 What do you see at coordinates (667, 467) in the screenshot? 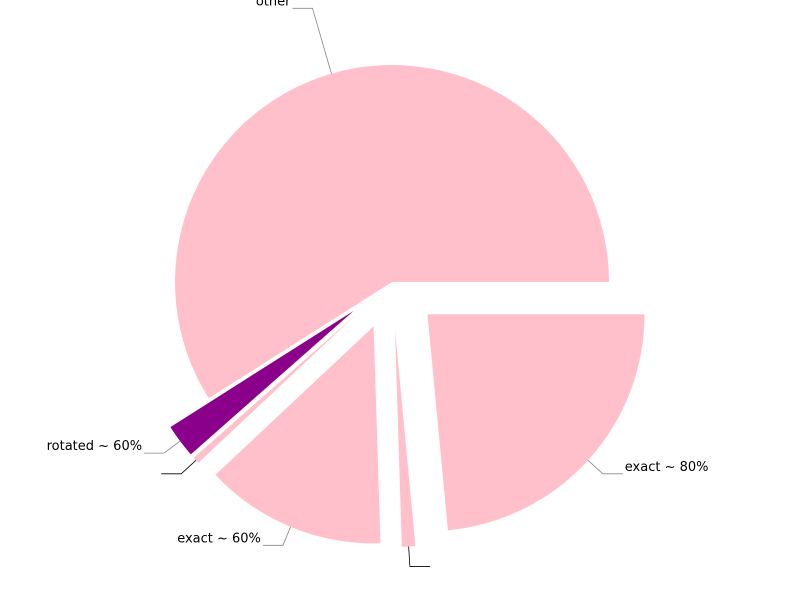
I see `pie-label-0: exact ~ 80%` at bounding box center [667, 467].